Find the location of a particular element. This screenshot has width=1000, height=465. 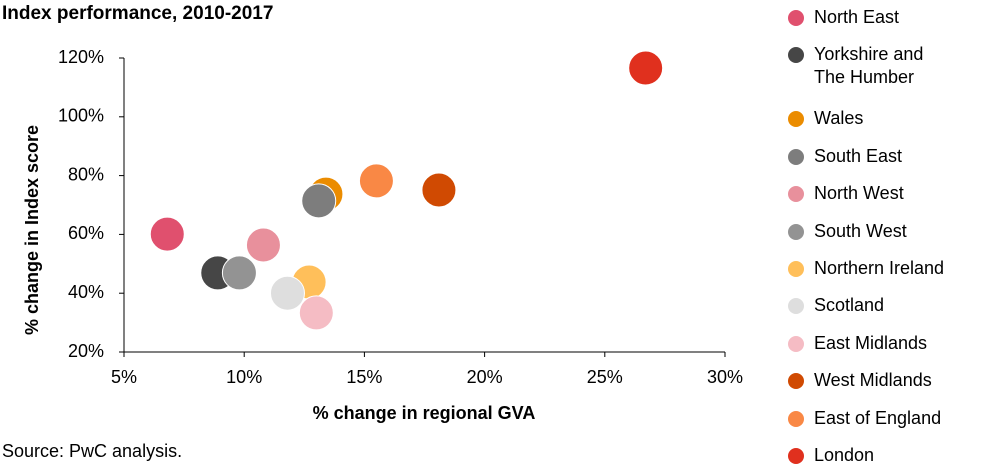

y-tick-label: 20% is located at coordinates (86, 351).